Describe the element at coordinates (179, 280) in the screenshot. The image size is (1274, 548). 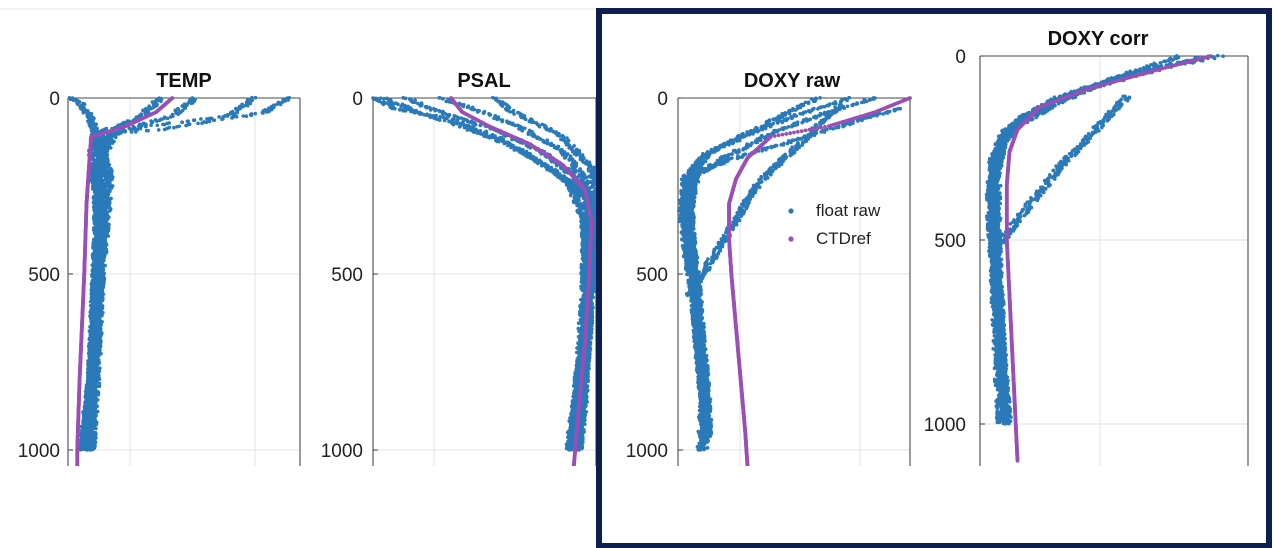
I see `data-area` at that location.